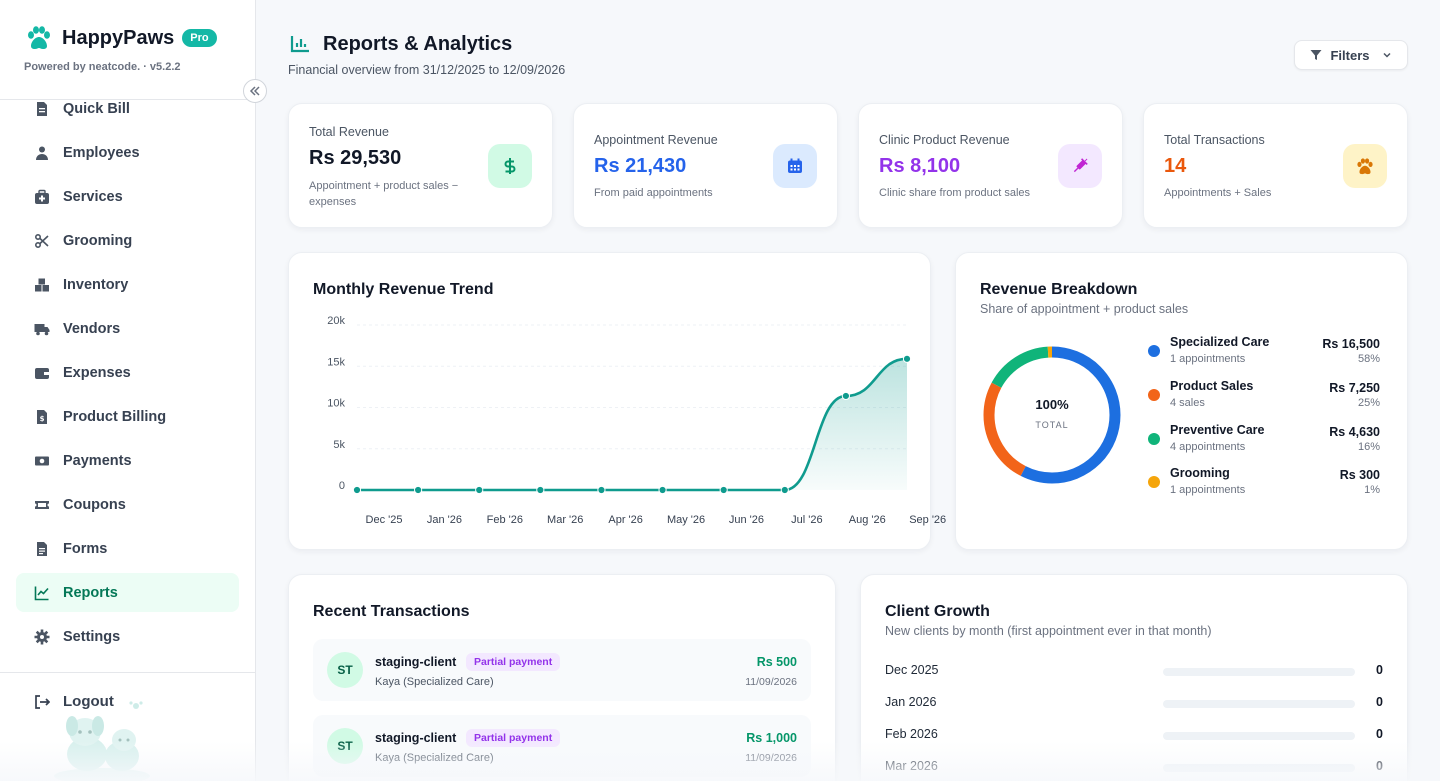 The image size is (1440, 781). Describe the element at coordinates (41, 240) in the screenshot. I see `scissors-icon` at that location.